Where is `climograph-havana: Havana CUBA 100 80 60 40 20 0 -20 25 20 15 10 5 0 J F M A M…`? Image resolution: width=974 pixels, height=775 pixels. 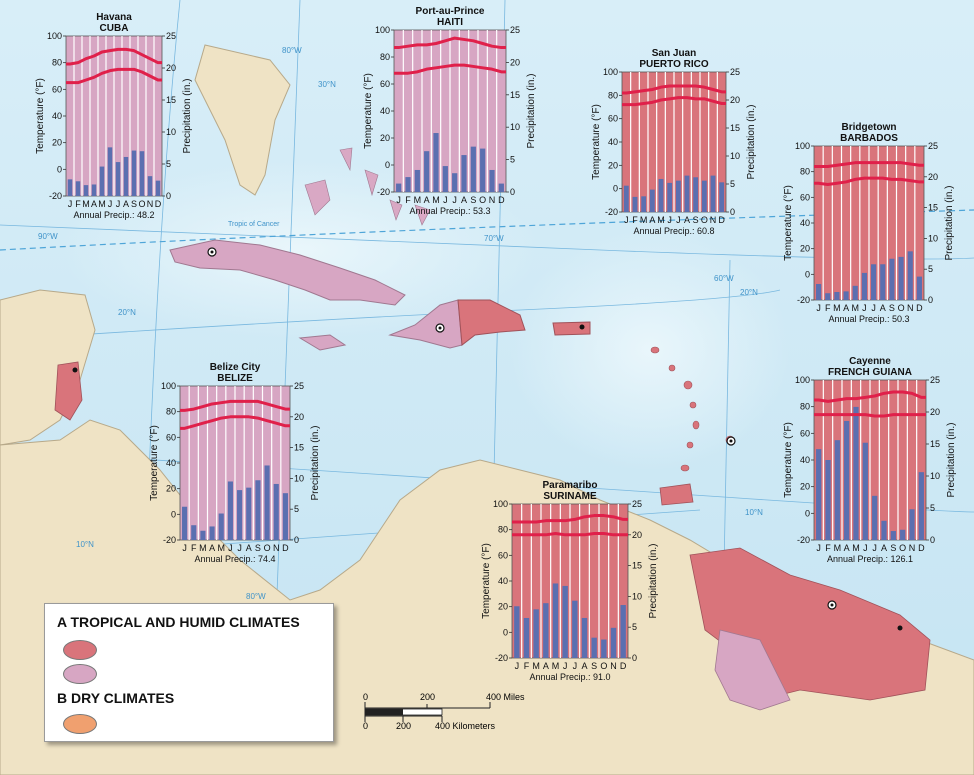
climograph-havana: Havana CUBA 100 80 60 40 20 0 -20 25 20 15 10 5 0 J F M A M… is located at coordinates (115, 120).